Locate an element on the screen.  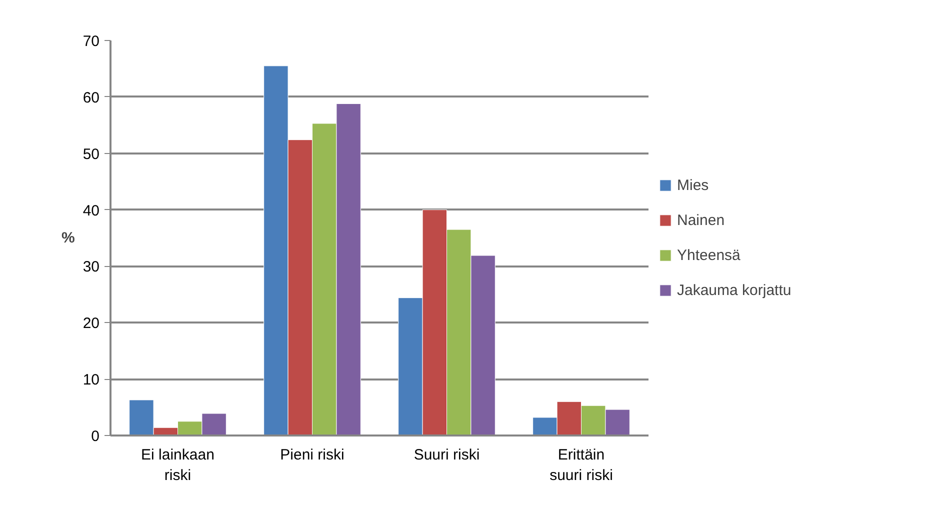
x-tick-label: Ei lainkaan riski is located at coordinates (177, 465).